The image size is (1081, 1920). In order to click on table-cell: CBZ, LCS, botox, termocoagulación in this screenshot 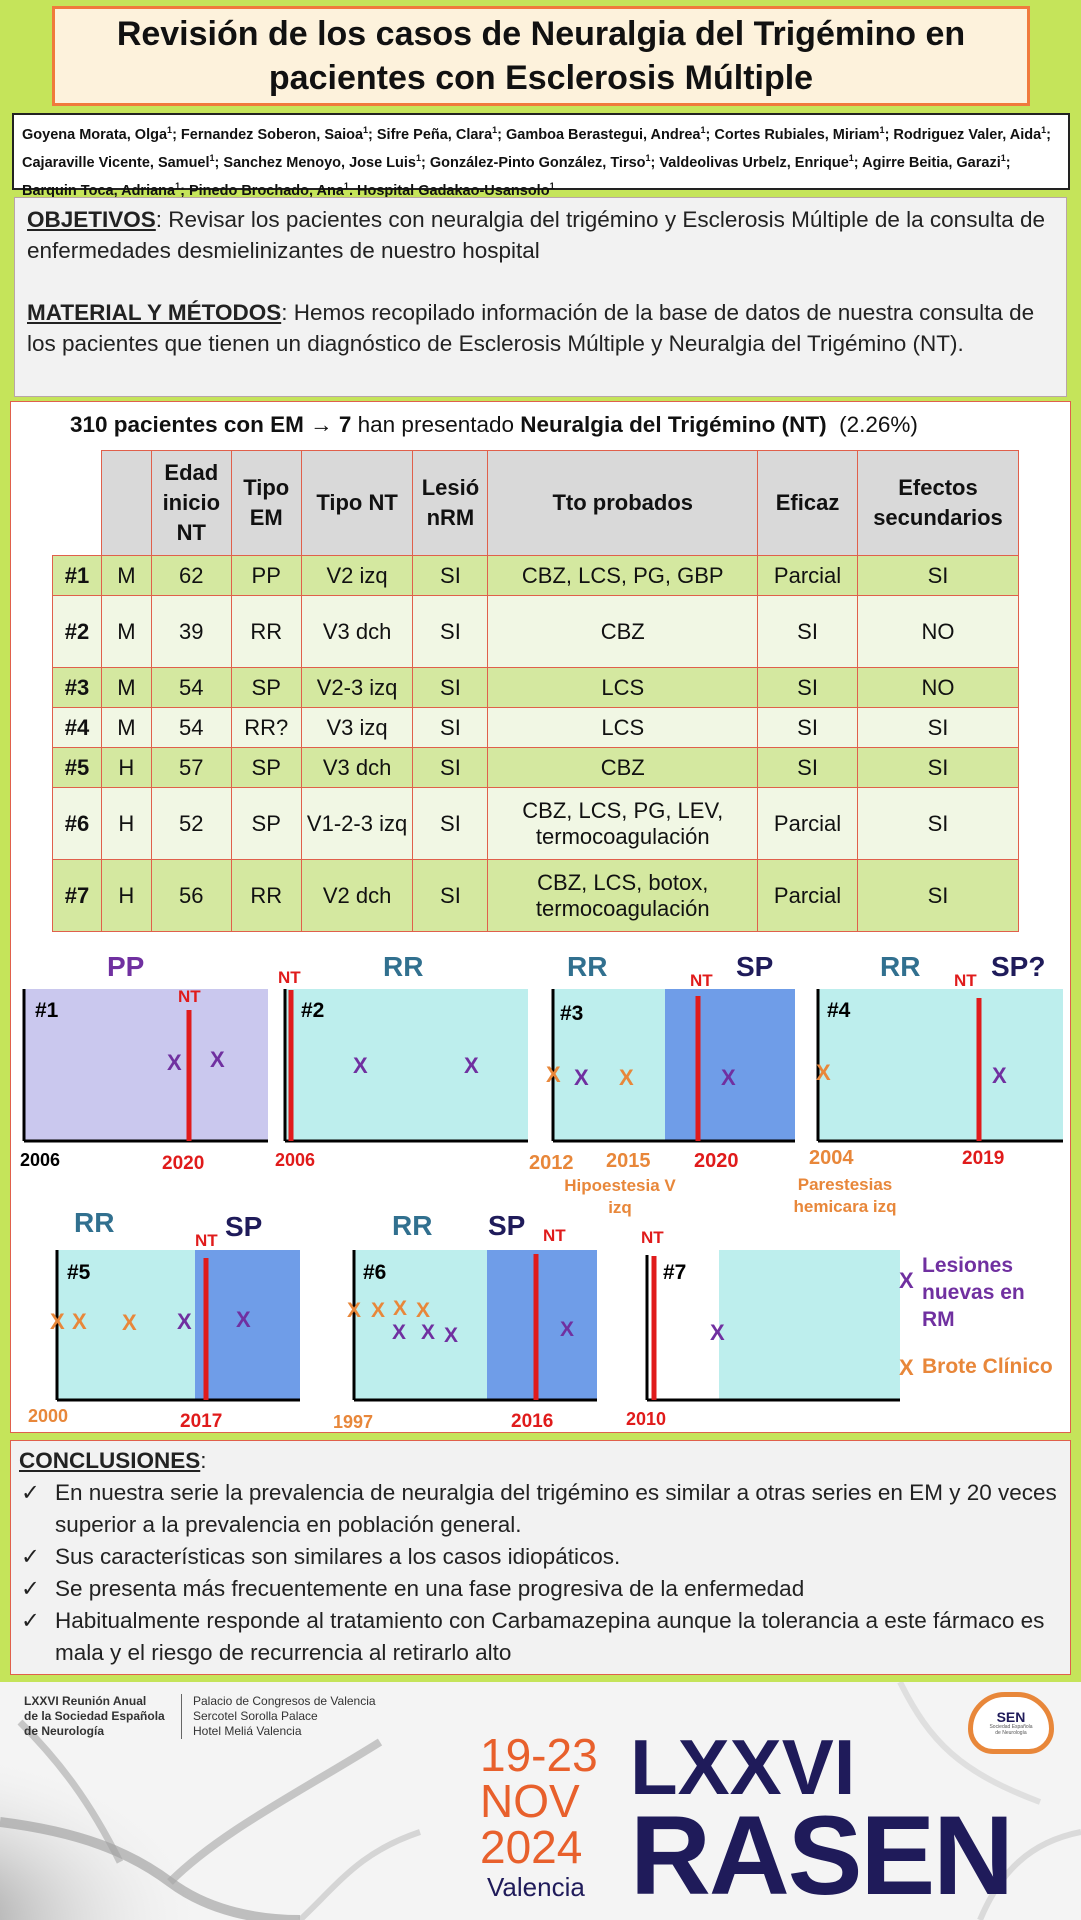, I will do `click(623, 895)`.